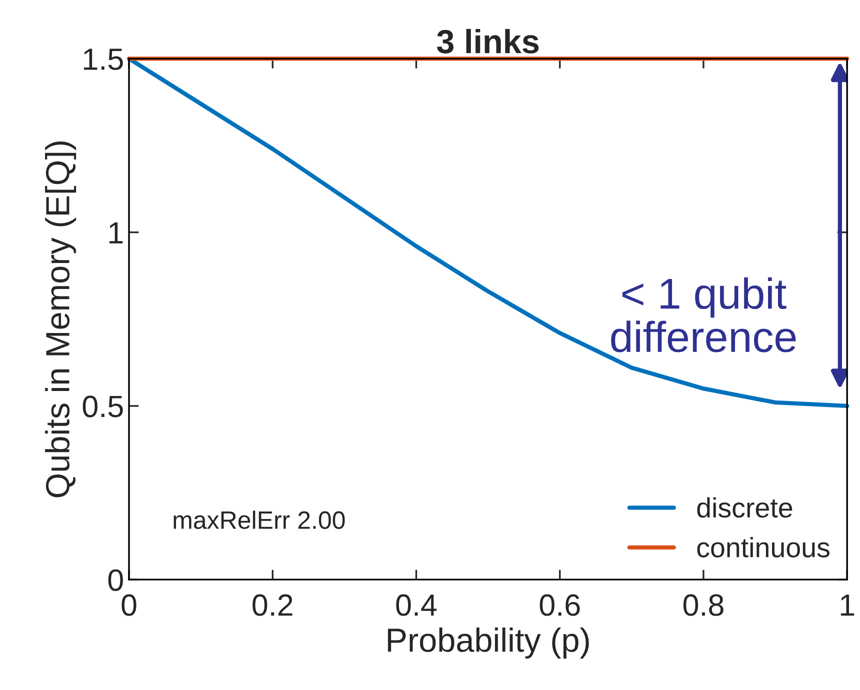 Image resolution: width=860 pixels, height=690 pixels. Describe the element at coordinates (115, 580) in the screenshot. I see `y-tick-label: 0` at that location.